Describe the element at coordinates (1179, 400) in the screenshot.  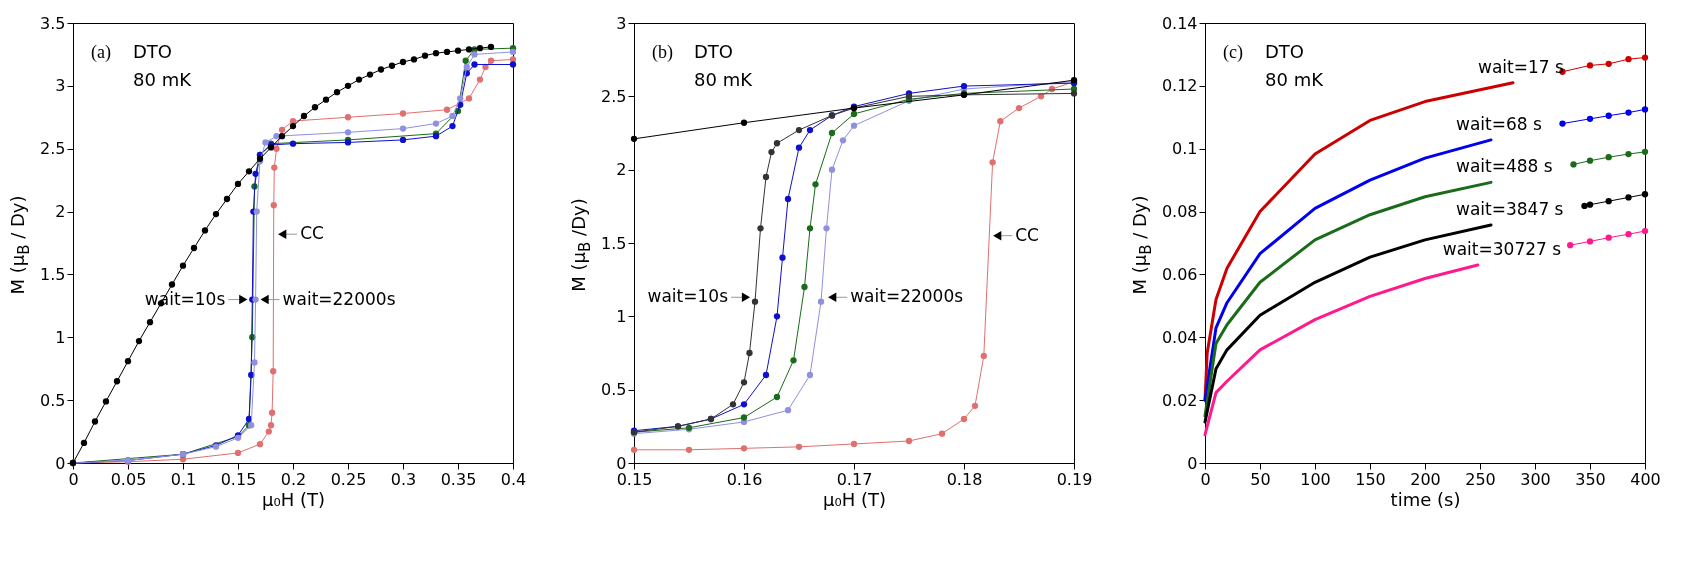
I see `y-tick-label: 0.02` at that location.